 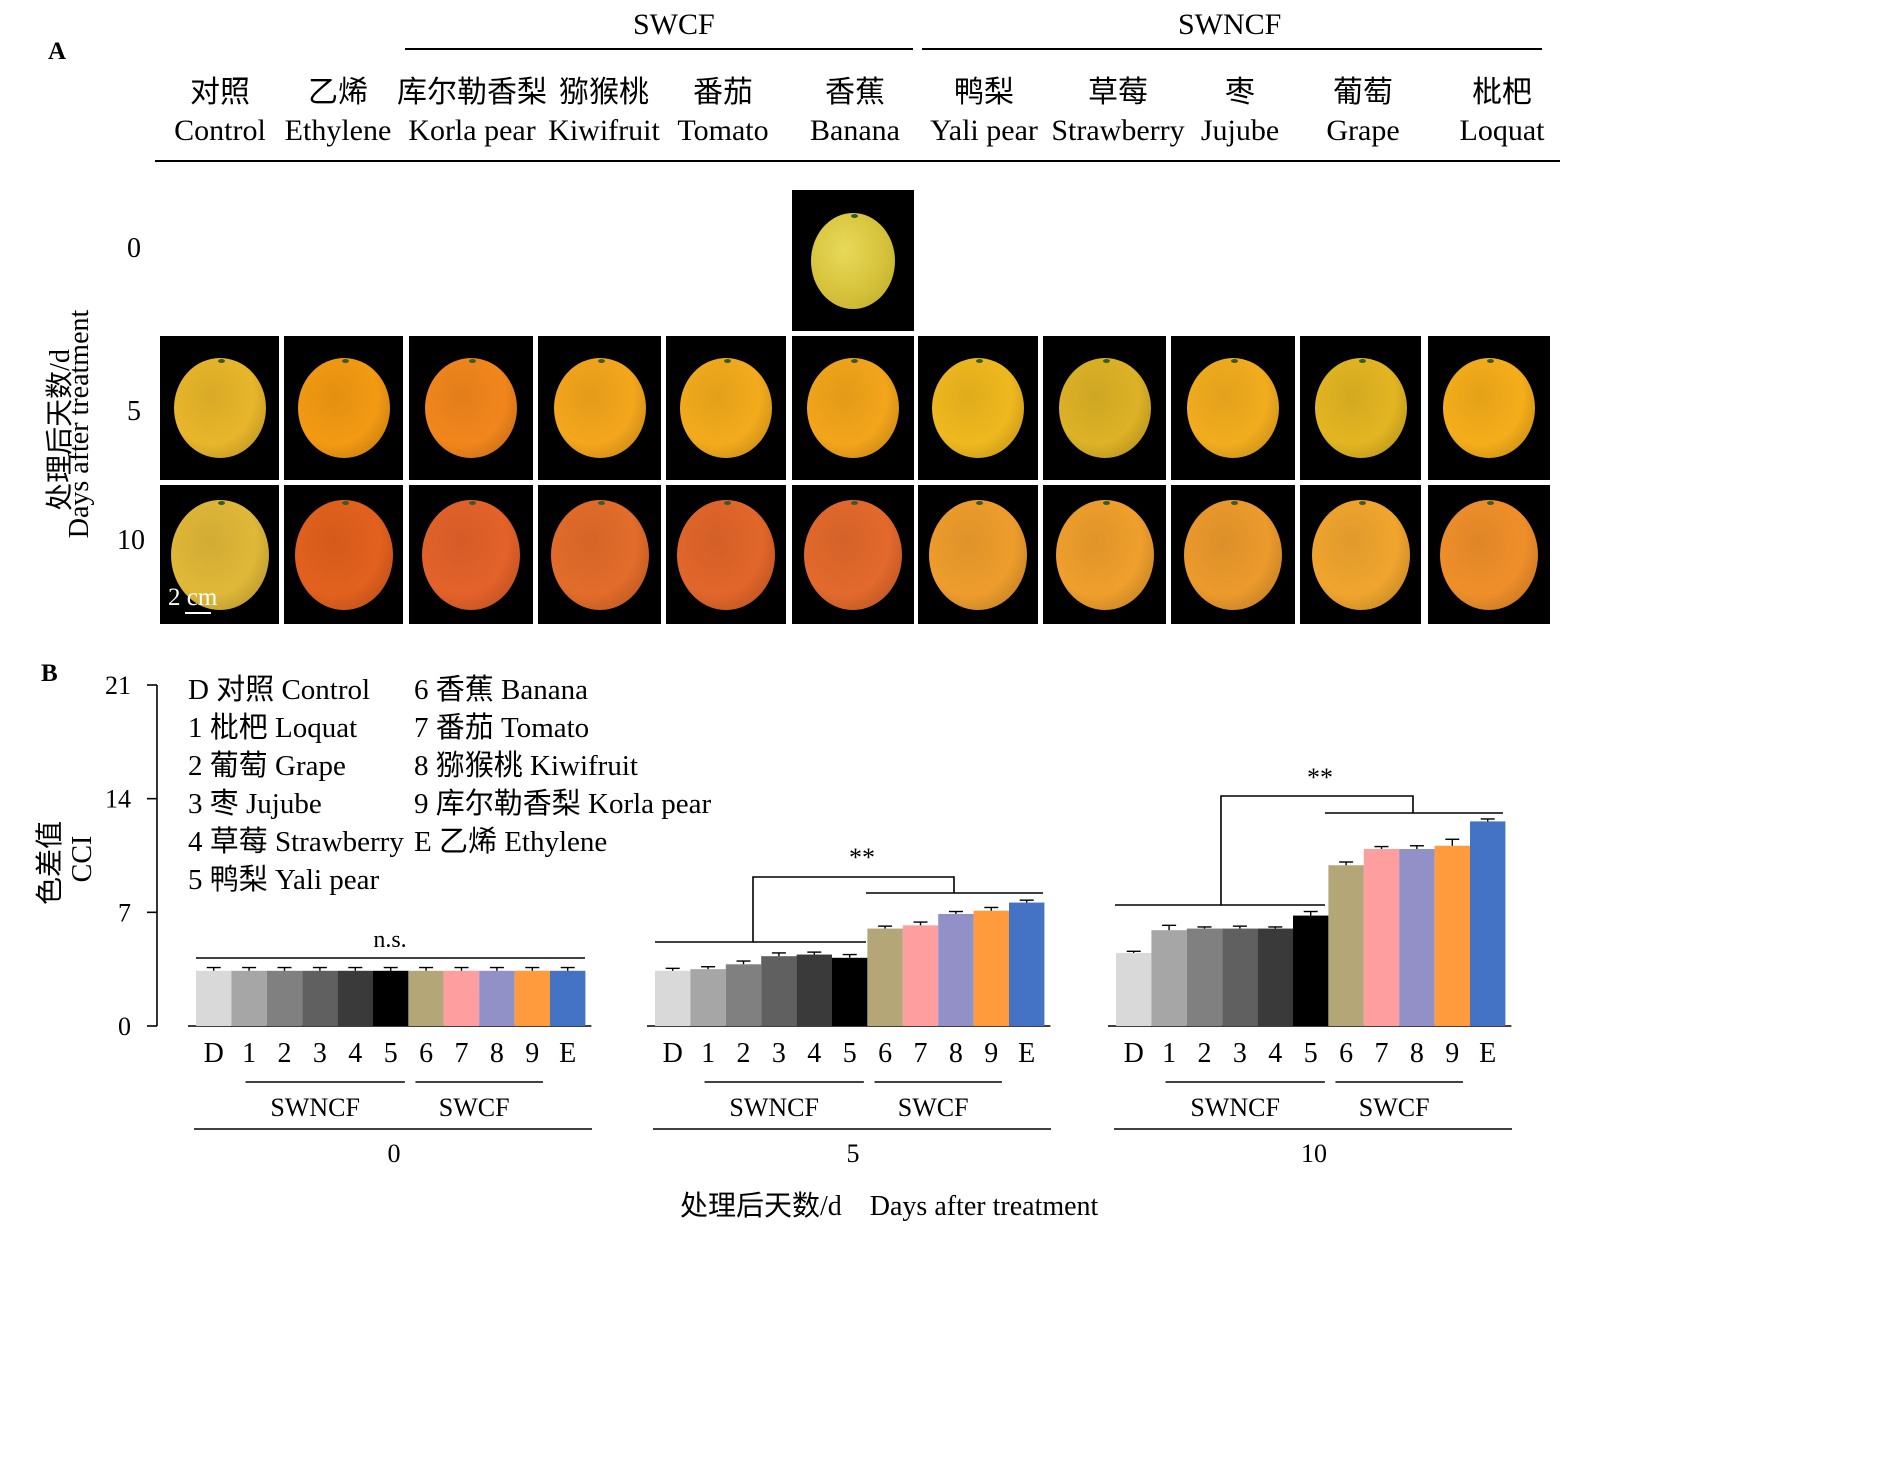 What do you see at coordinates (921, 1053) in the screenshot?
I see `x-category-label: 7` at bounding box center [921, 1053].